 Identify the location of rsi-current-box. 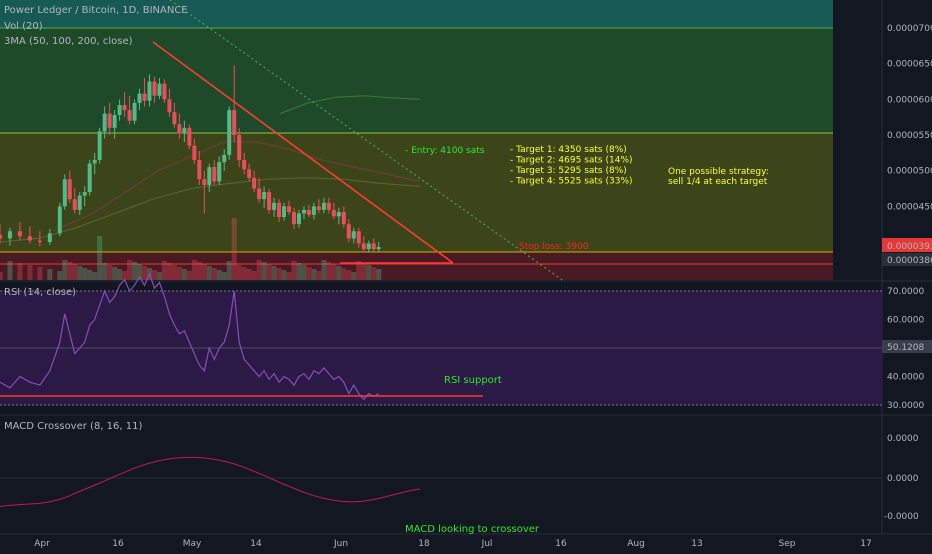
(907, 346).